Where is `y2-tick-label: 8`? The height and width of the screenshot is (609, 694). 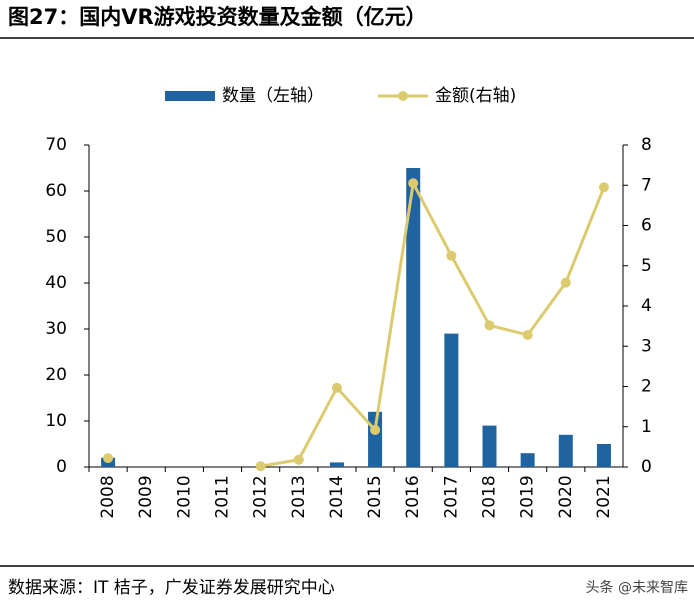 y2-tick-label: 8 is located at coordinates (646, 145).